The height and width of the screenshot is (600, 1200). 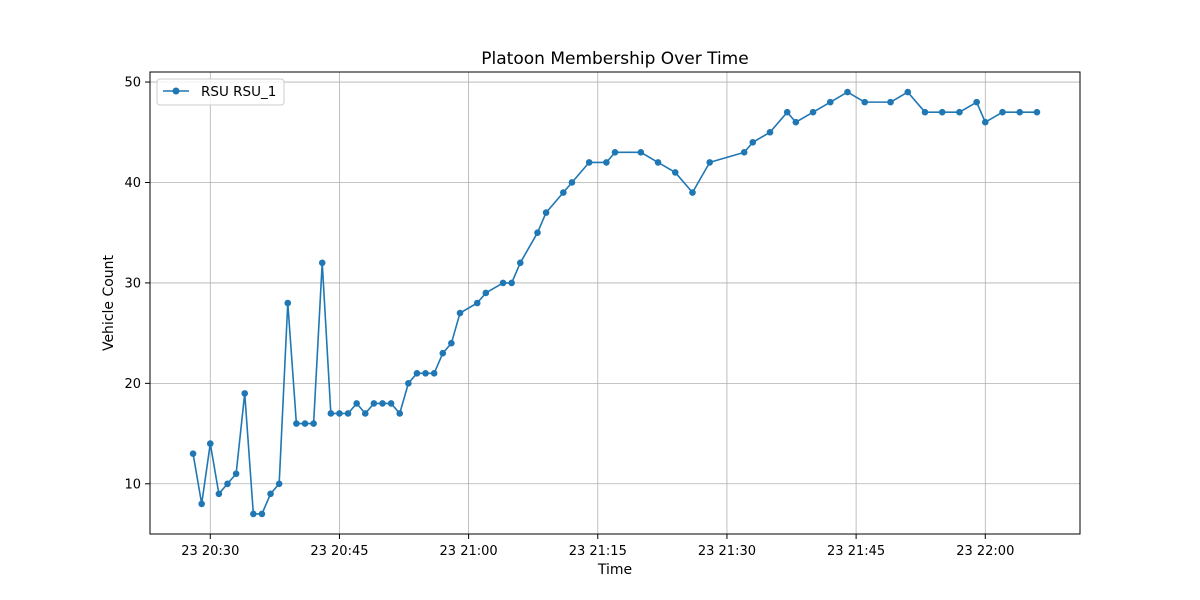 I want to click on y-tick-label: 50, so click(x=132, y=83).